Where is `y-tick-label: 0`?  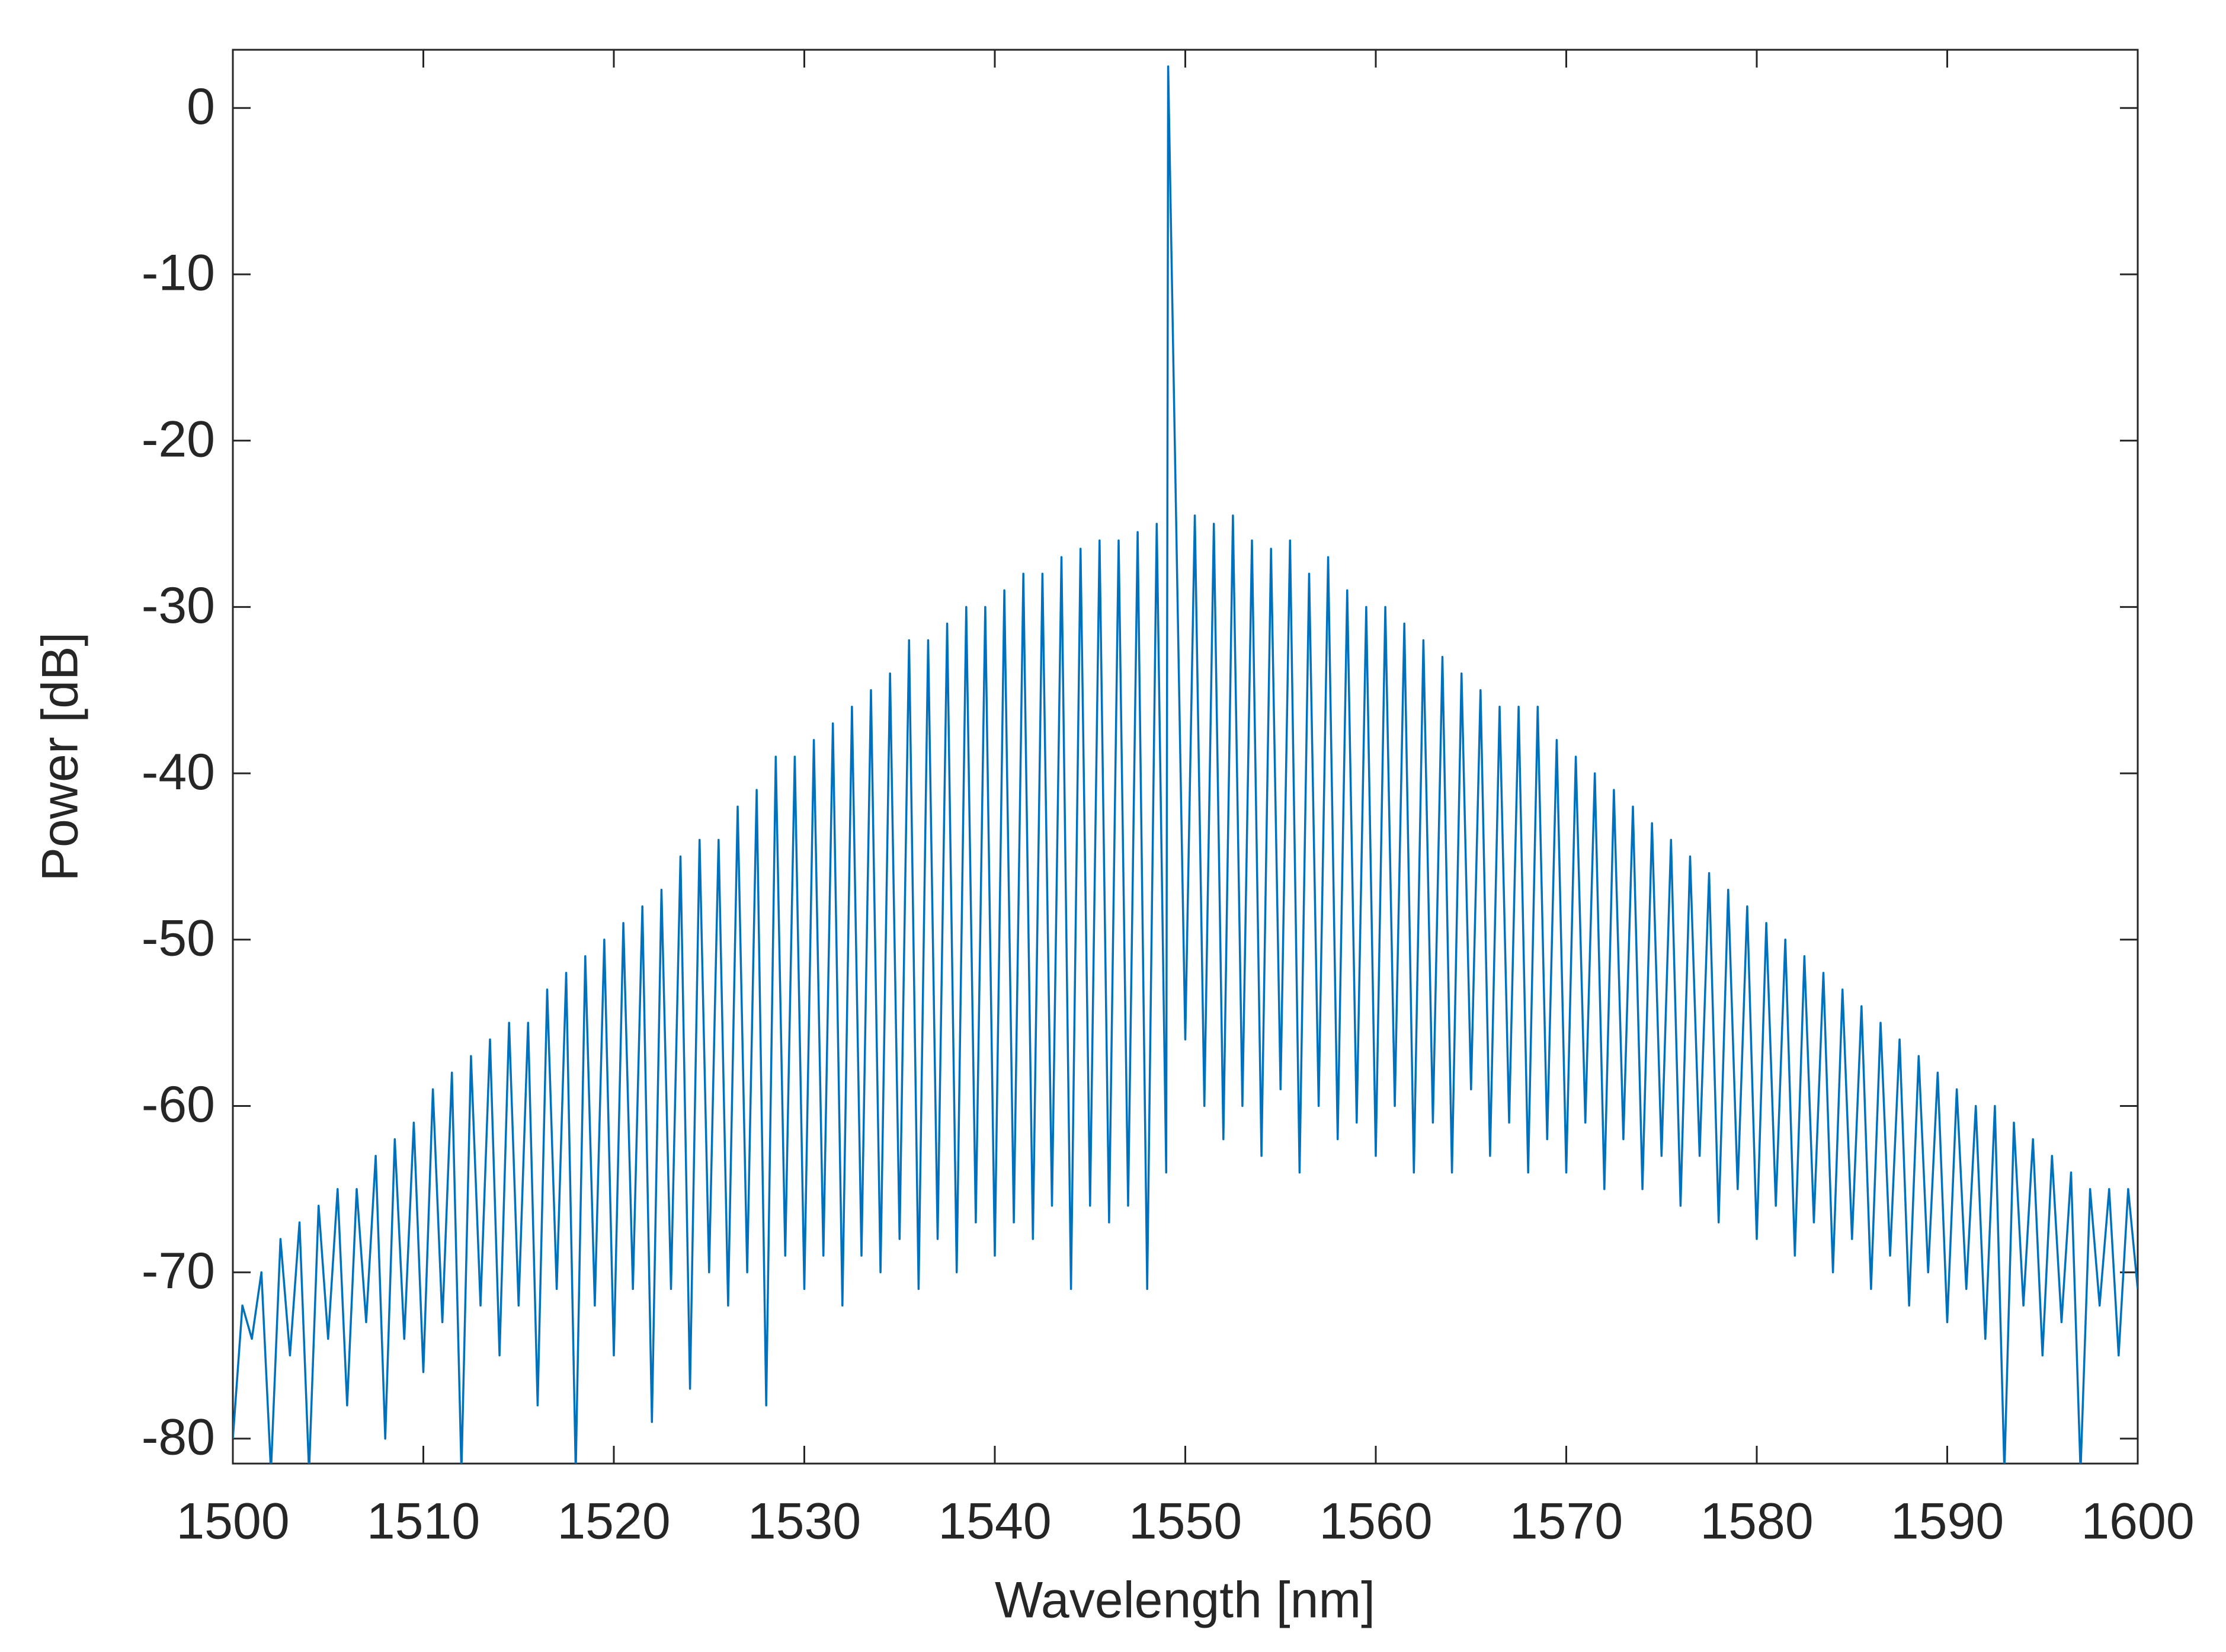
y-tick-label: 0 is located at coordinates (201, 106).